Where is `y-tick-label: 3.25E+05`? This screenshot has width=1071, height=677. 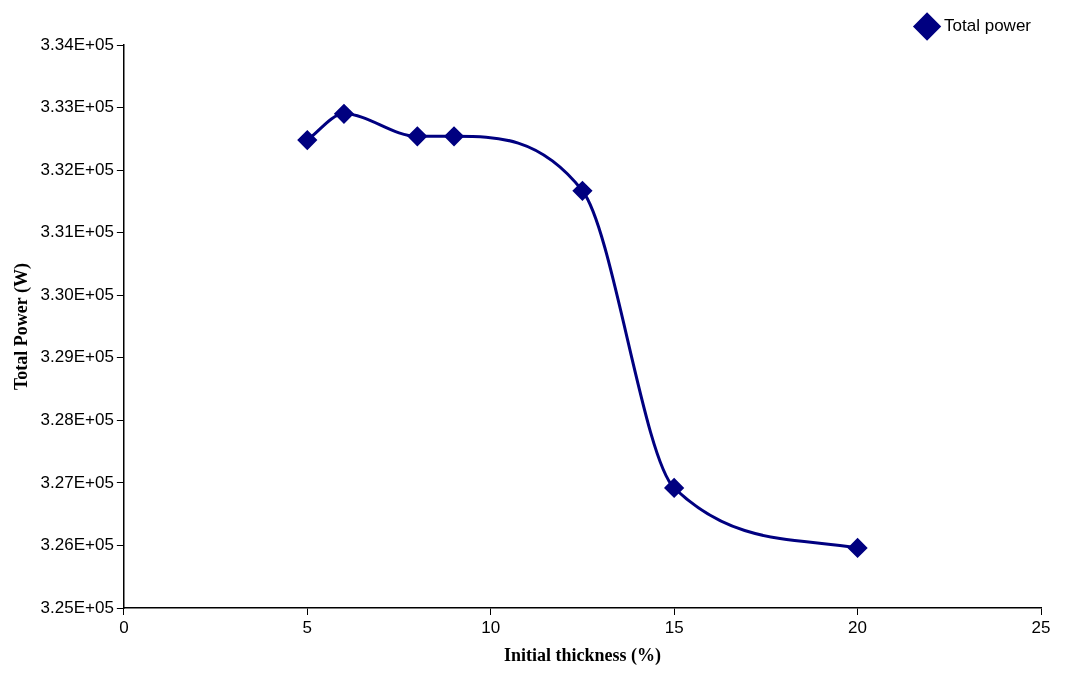 y-tick-label: 3.25E+05 is located at coordinates (77, 607).